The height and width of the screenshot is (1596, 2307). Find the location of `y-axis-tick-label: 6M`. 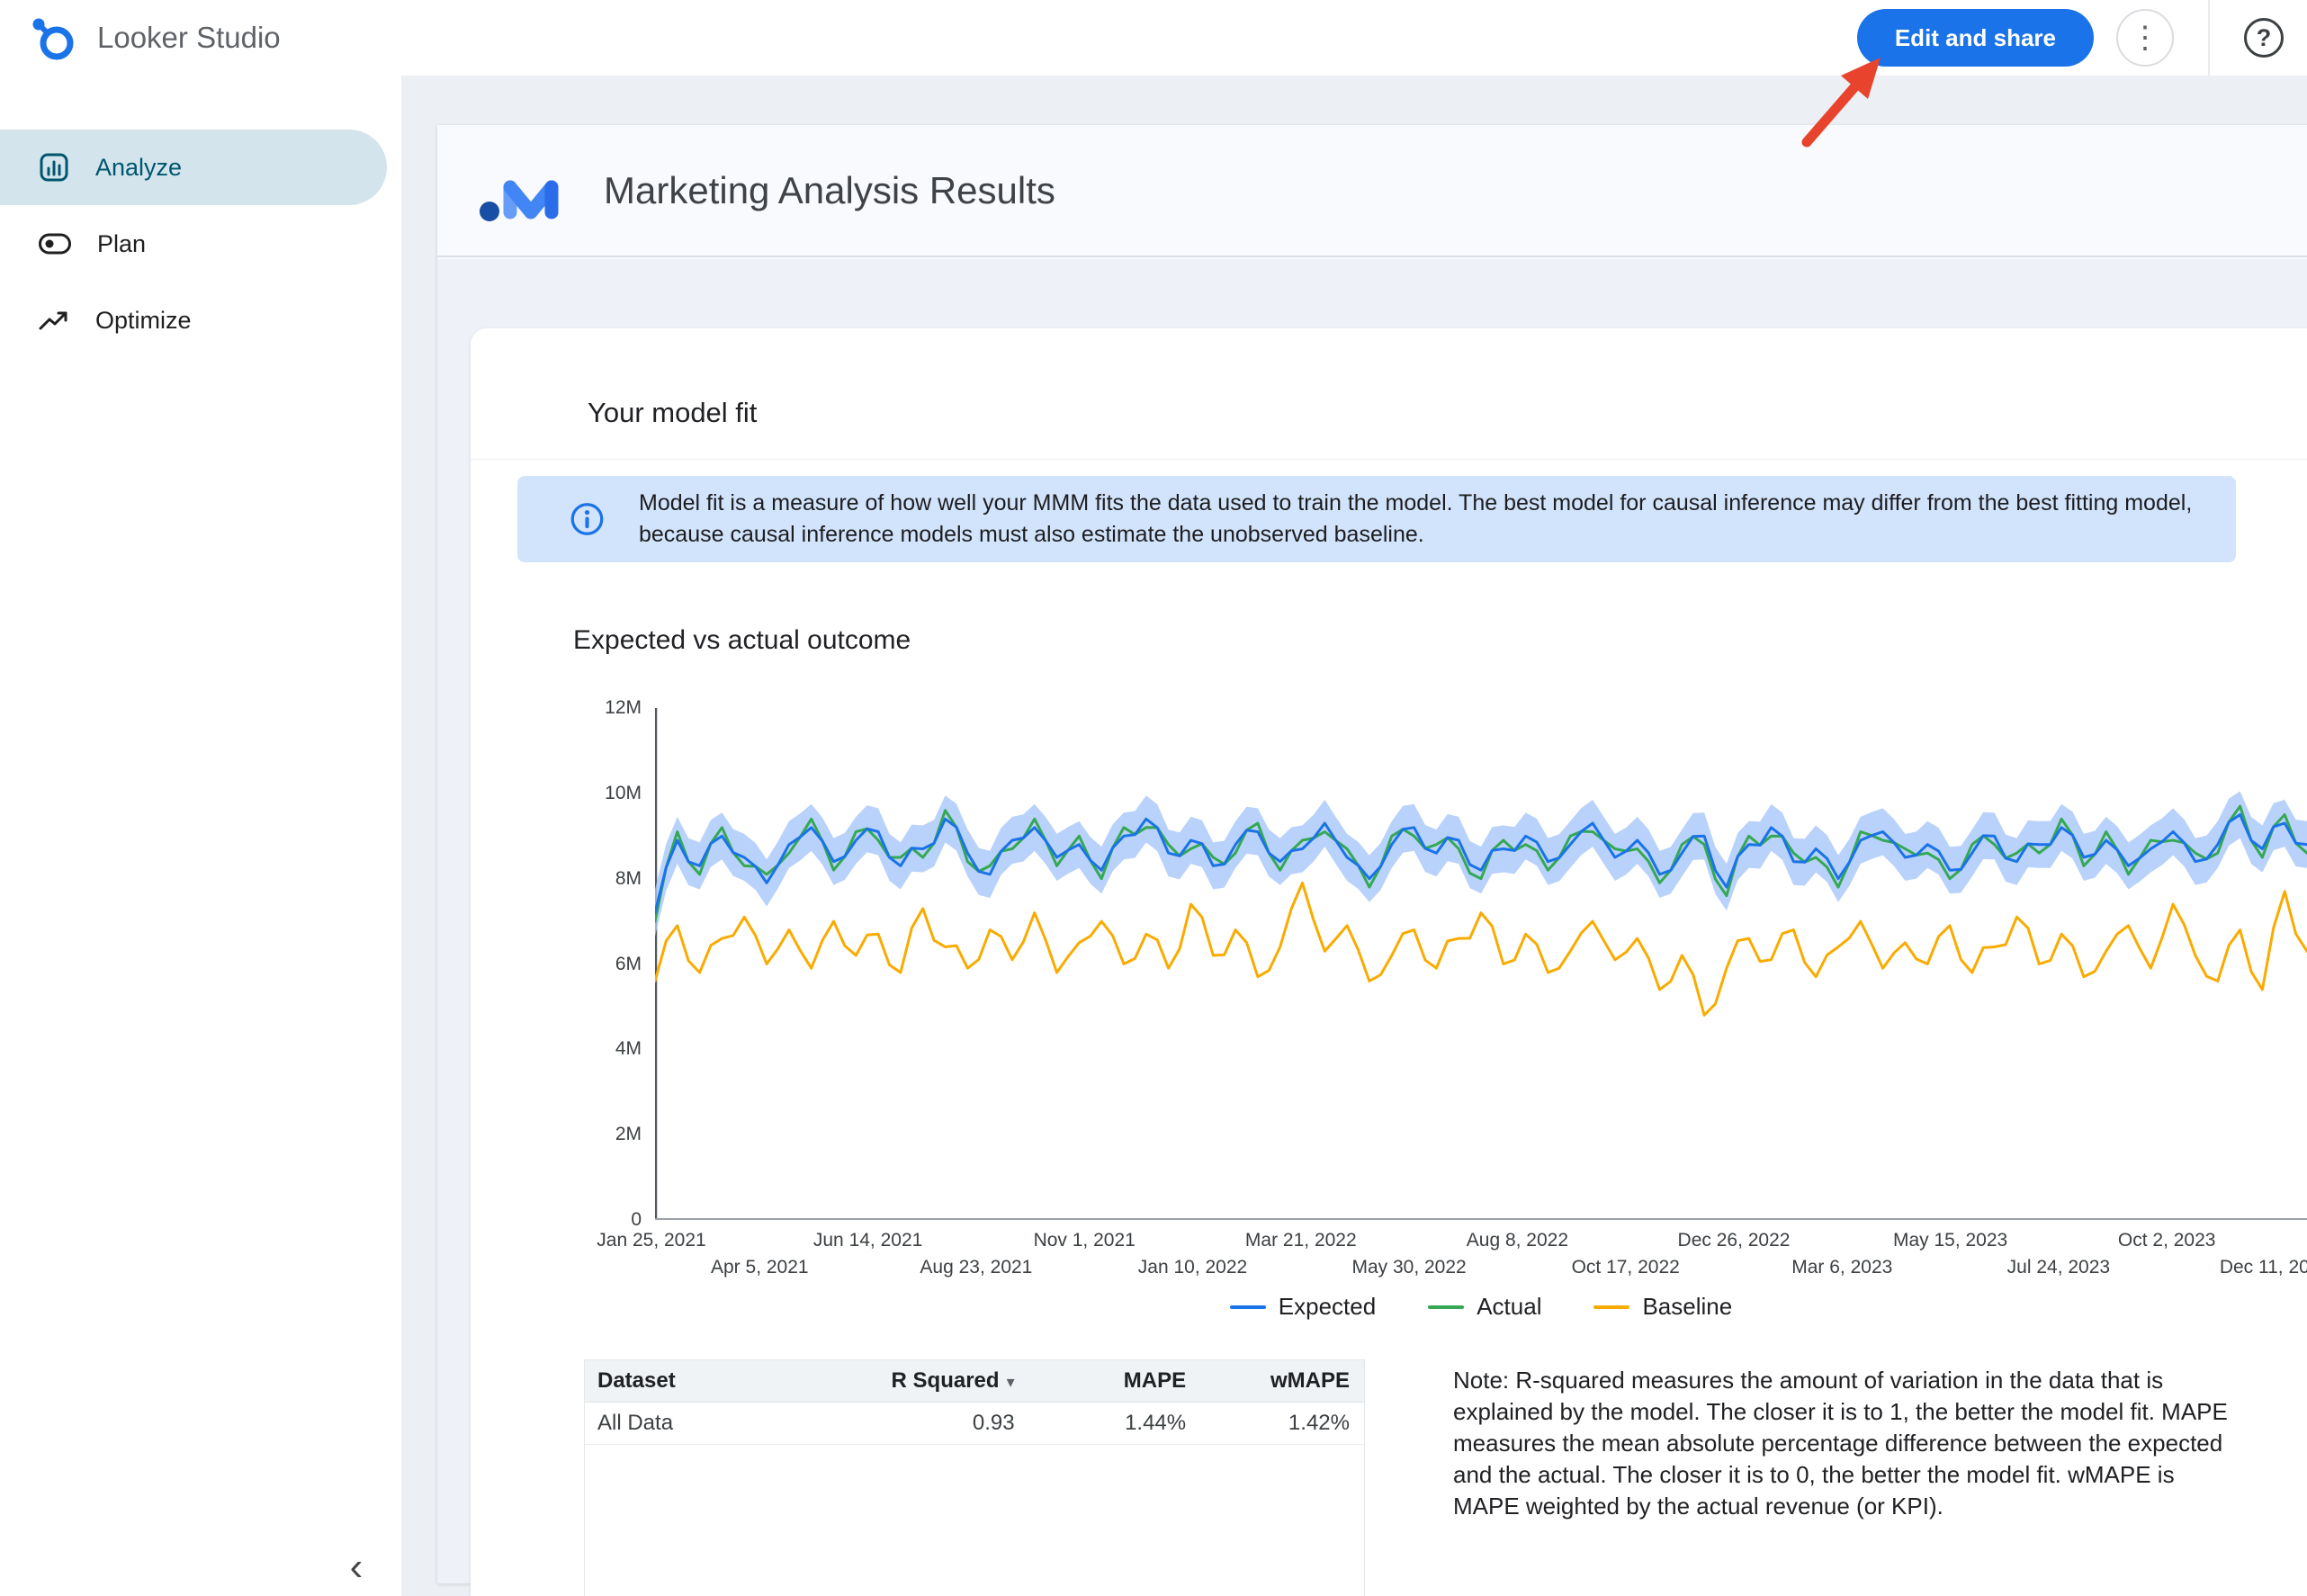

y-axis-tick-label: 6M is located at coordinates (628, 963).